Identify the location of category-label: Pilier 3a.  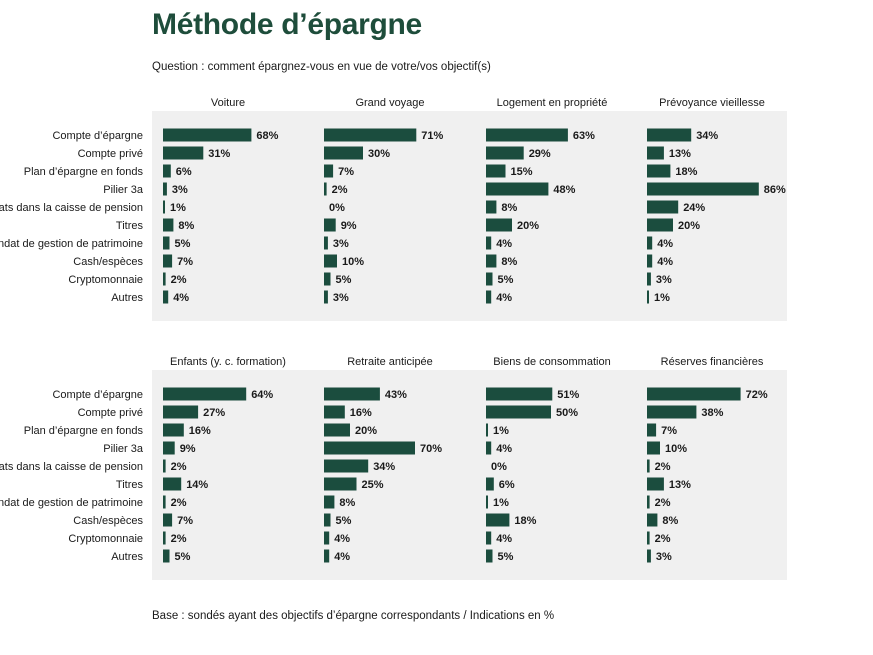
(123, 449).